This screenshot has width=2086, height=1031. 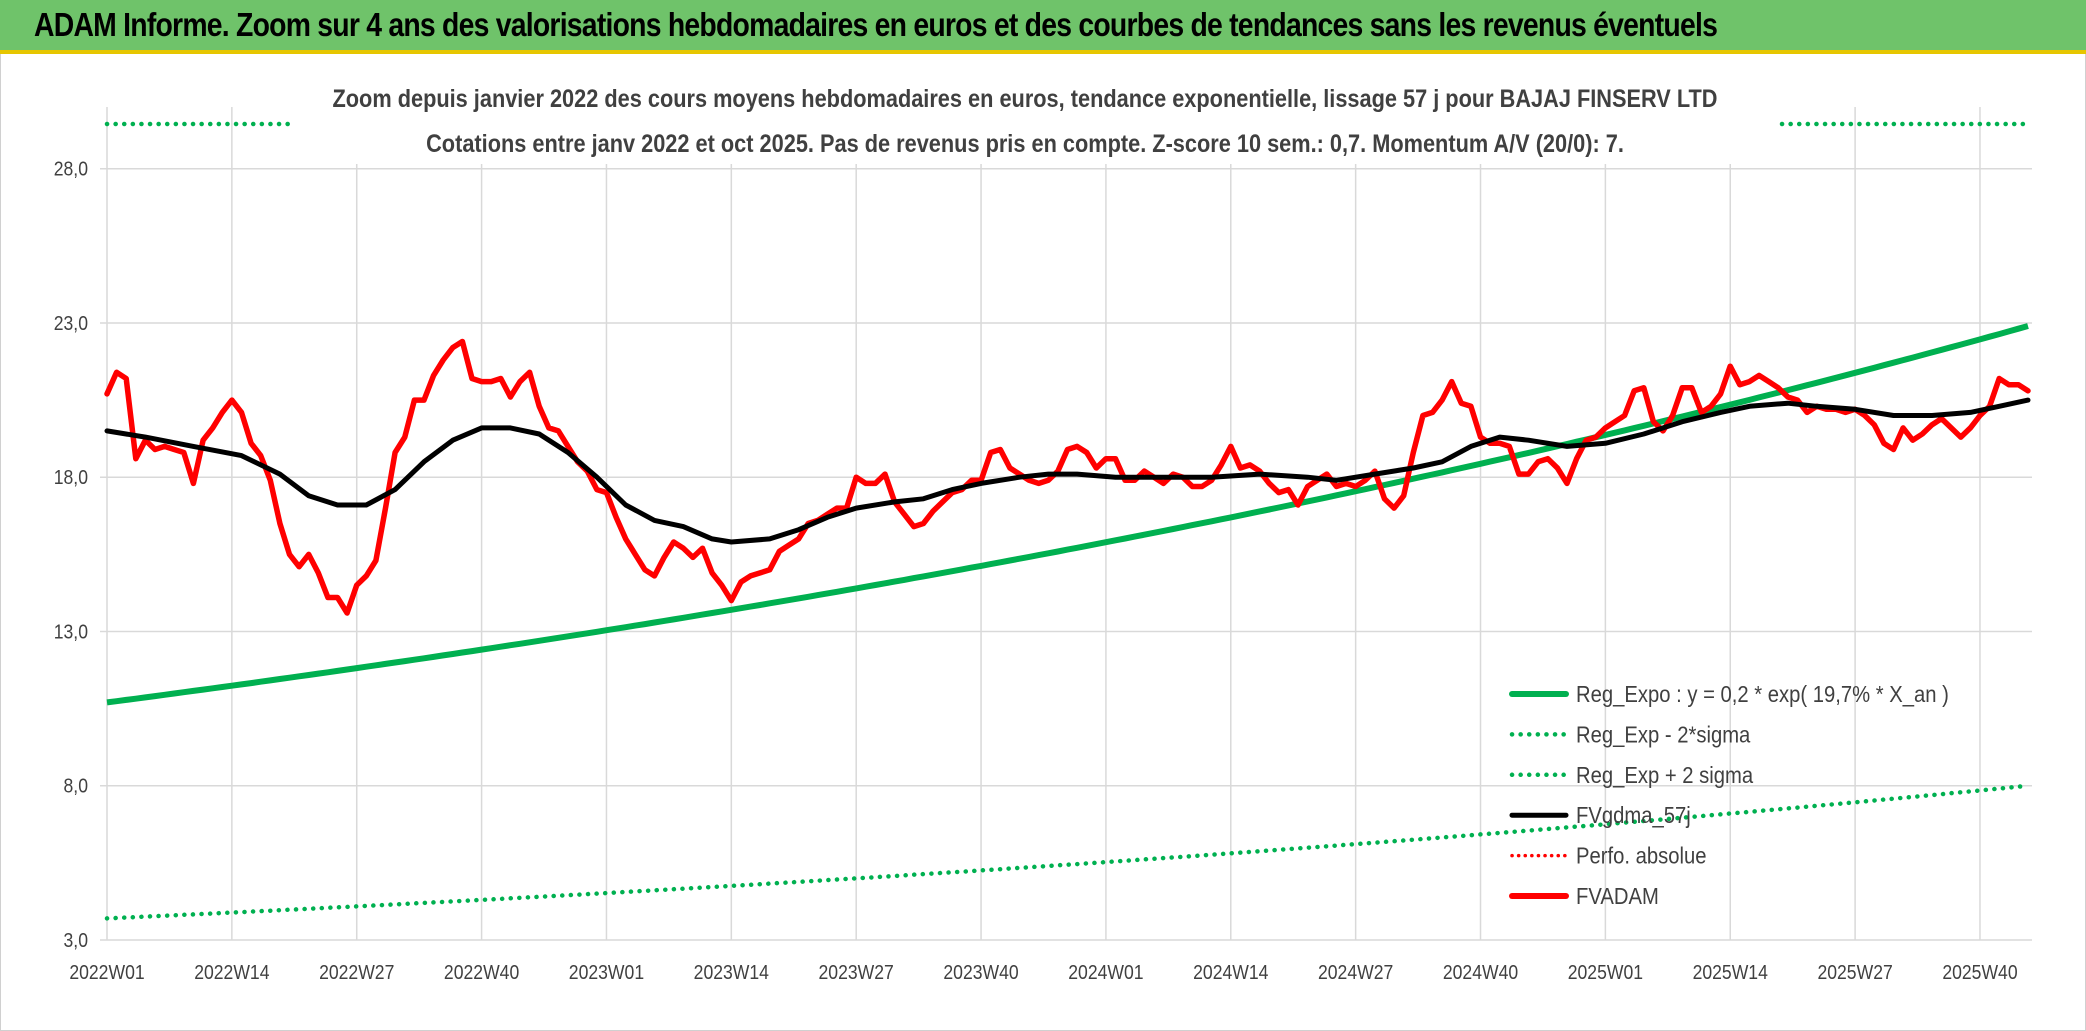 I want to click on x-tick-label: 2022W27, so click(x=356, y=972).